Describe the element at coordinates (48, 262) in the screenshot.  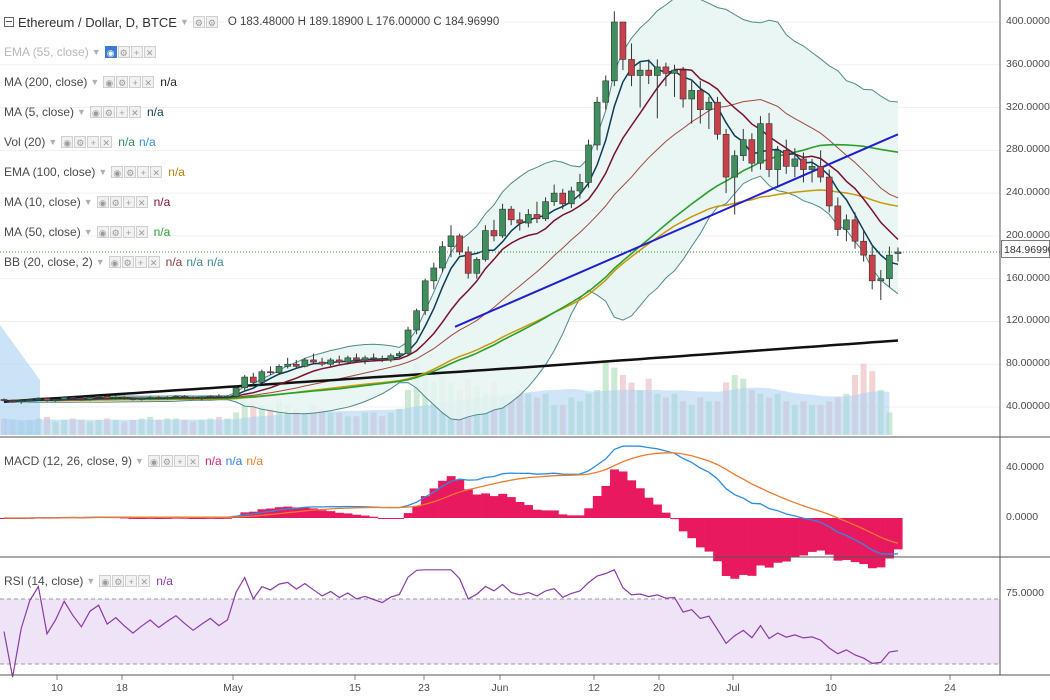
I see `indicator-label: BB (20, close, 2)` at that location.